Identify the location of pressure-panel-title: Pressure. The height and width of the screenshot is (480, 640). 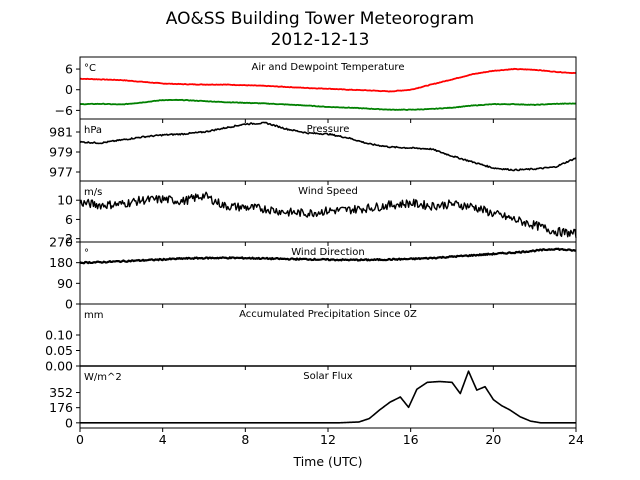
(328, 129).